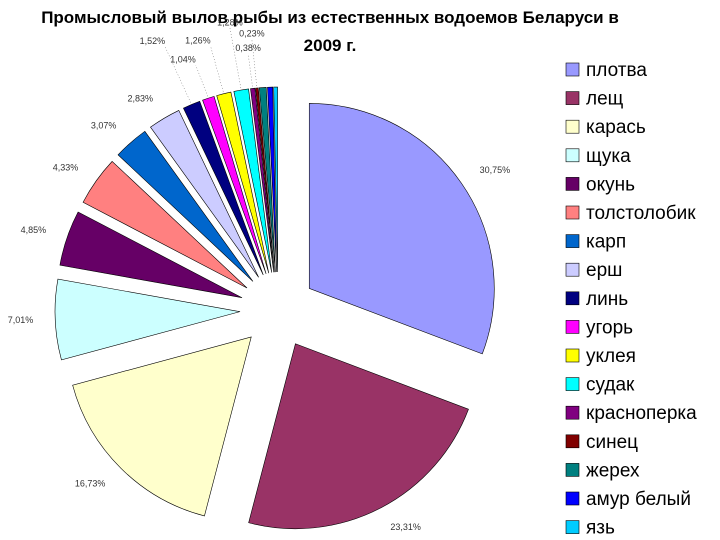  Describe the element at coordinates (610, 385) in the screenshot. I see `legend-label: судак` at that location.